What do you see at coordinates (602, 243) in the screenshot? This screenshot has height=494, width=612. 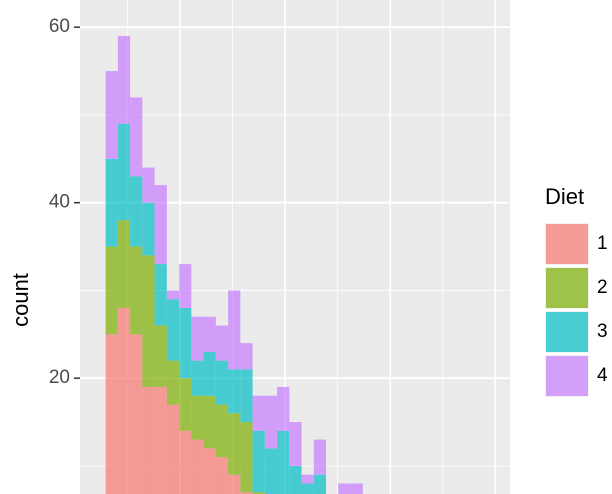 I see `legend-label: 1` at bounding box center [602, 243].